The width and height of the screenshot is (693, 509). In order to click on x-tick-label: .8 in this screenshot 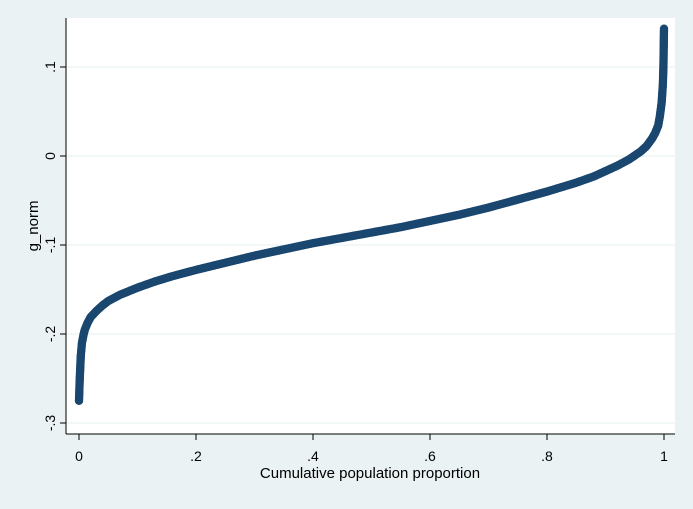, I will do `click(547, 456)`.